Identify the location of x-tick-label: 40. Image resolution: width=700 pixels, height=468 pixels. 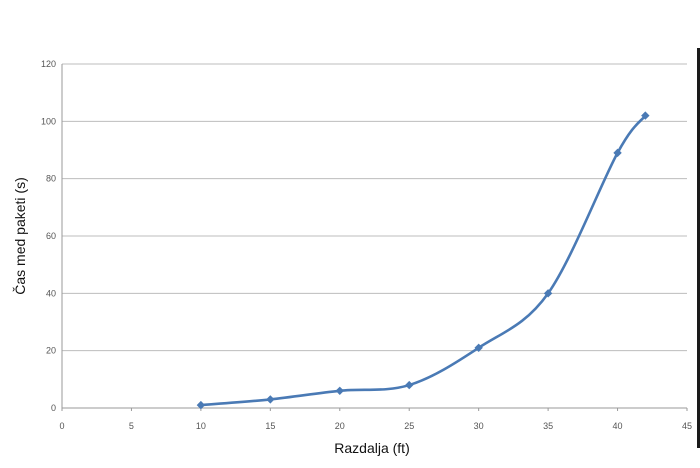
(618, 426).